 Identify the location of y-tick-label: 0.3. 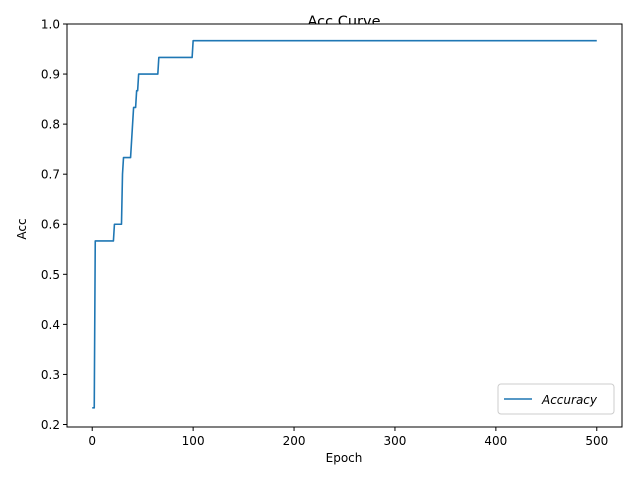
(50, 375).